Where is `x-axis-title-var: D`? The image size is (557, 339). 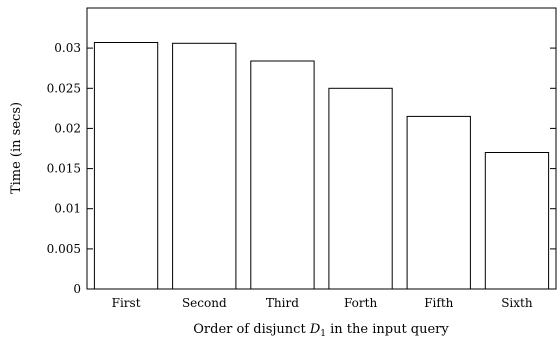 x-axis-title-var: D is located at coordinates (315, 329).